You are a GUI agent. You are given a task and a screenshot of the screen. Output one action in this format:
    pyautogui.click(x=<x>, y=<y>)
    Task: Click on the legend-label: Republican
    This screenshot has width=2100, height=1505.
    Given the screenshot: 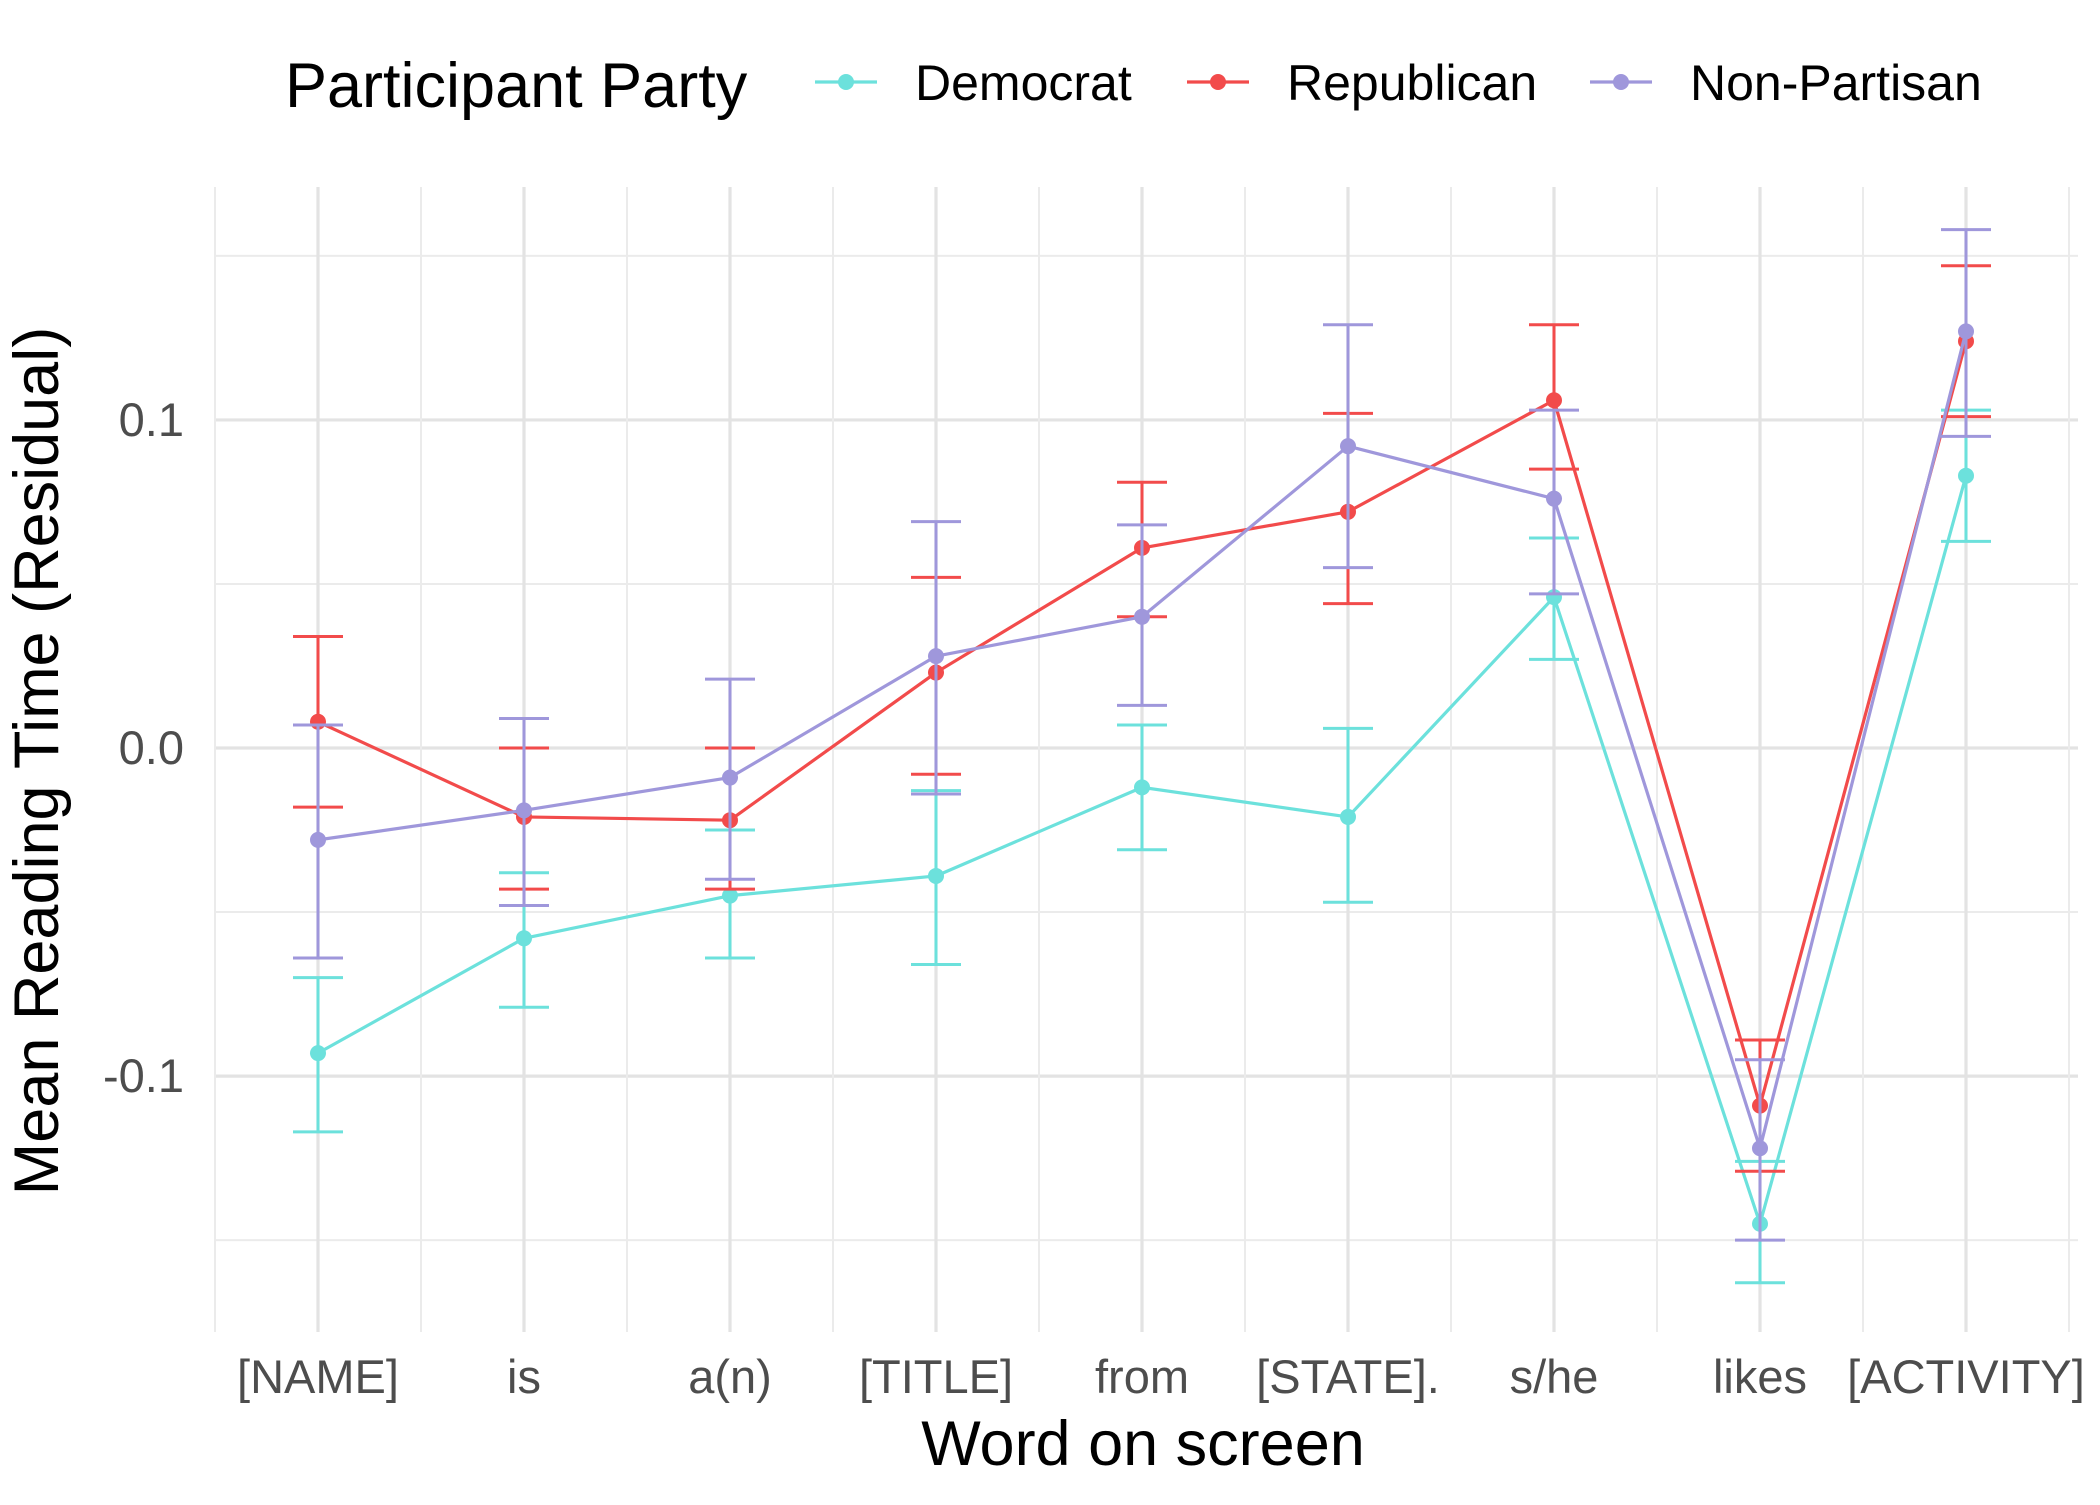 What is the action you would take?
    pyautogui.click(x=1412, y=83)
    